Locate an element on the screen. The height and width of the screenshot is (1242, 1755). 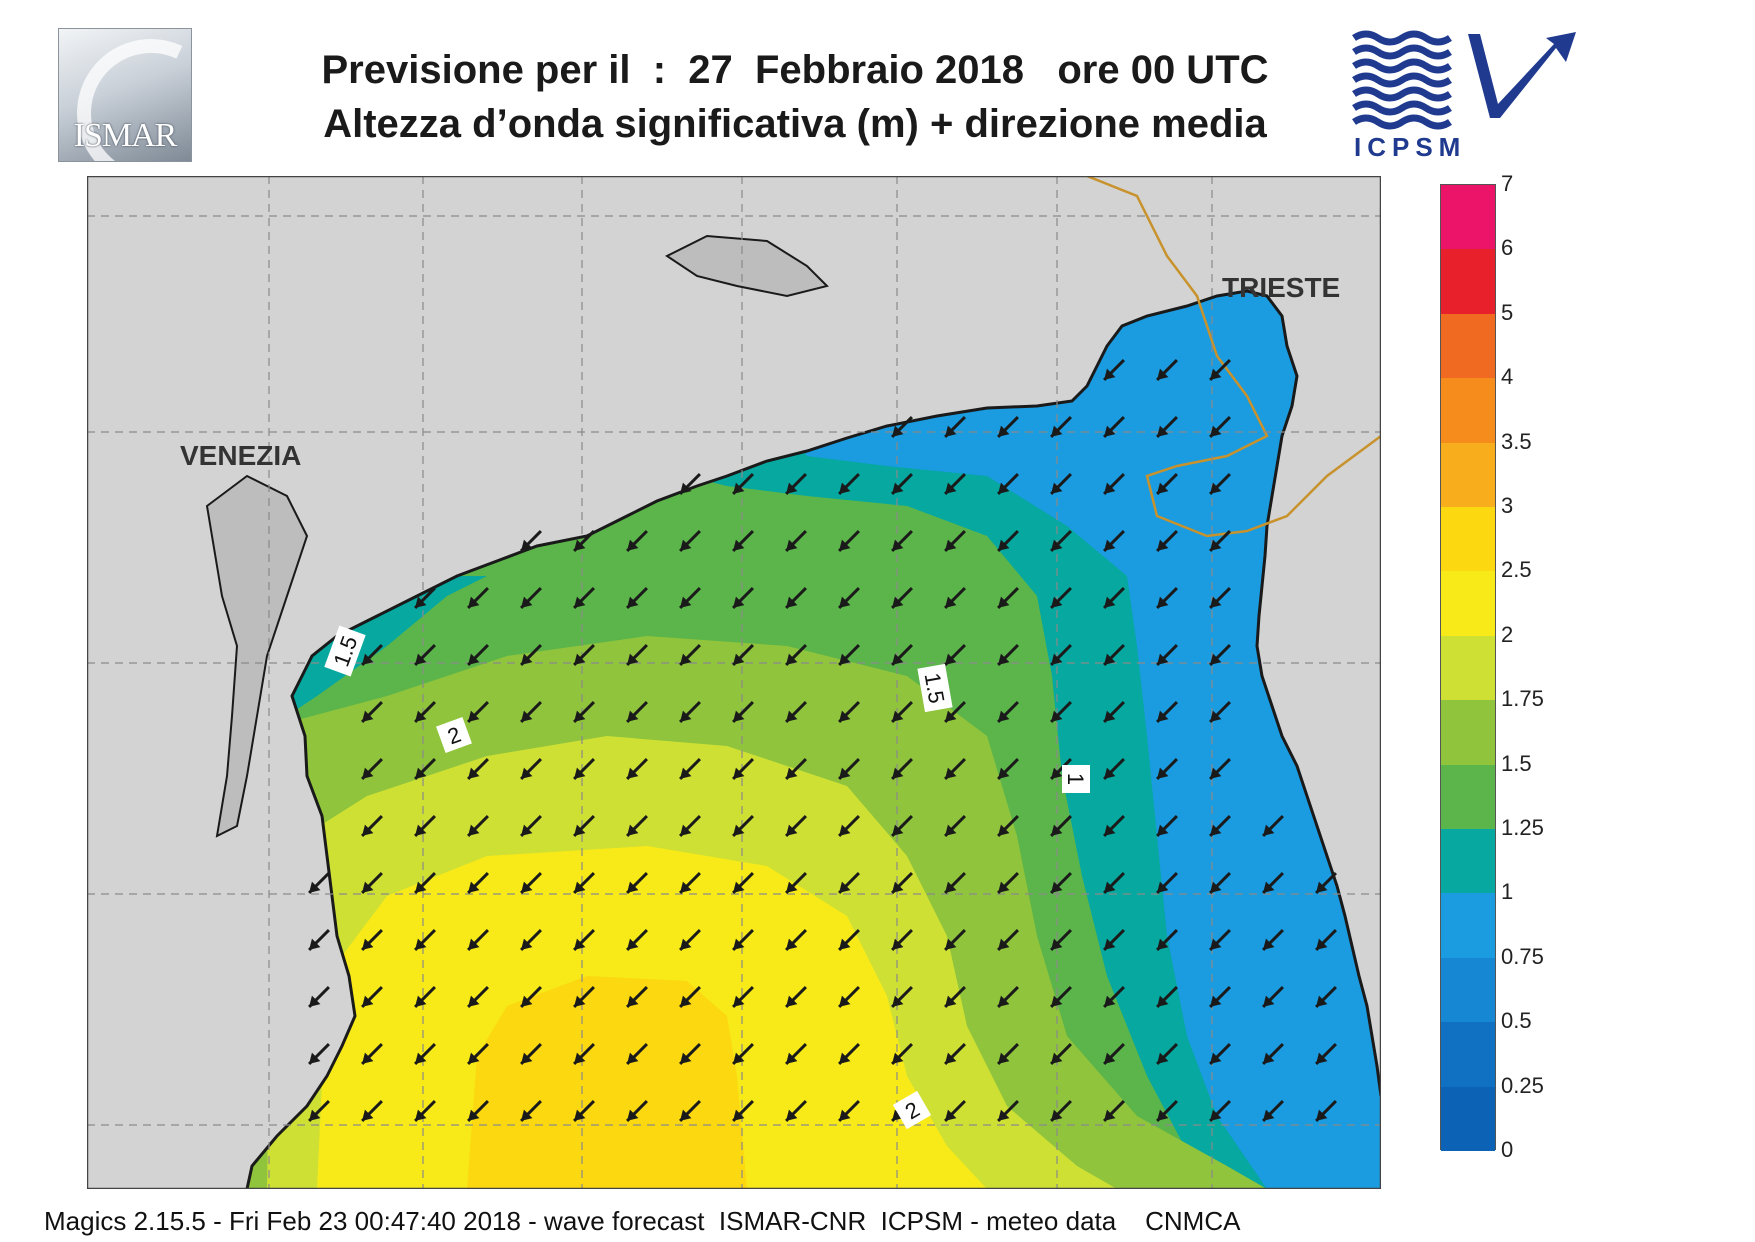
colorbar is located at coordinates (1468, 667).